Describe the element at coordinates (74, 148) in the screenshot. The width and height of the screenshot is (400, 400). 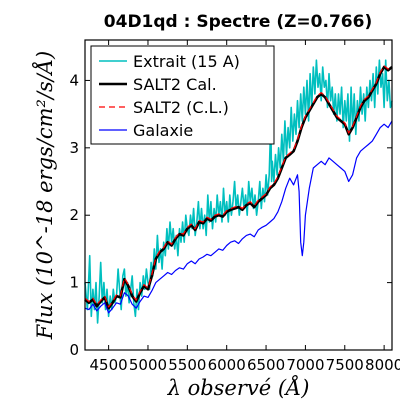
I see `y-tick-label: 3` at that location.